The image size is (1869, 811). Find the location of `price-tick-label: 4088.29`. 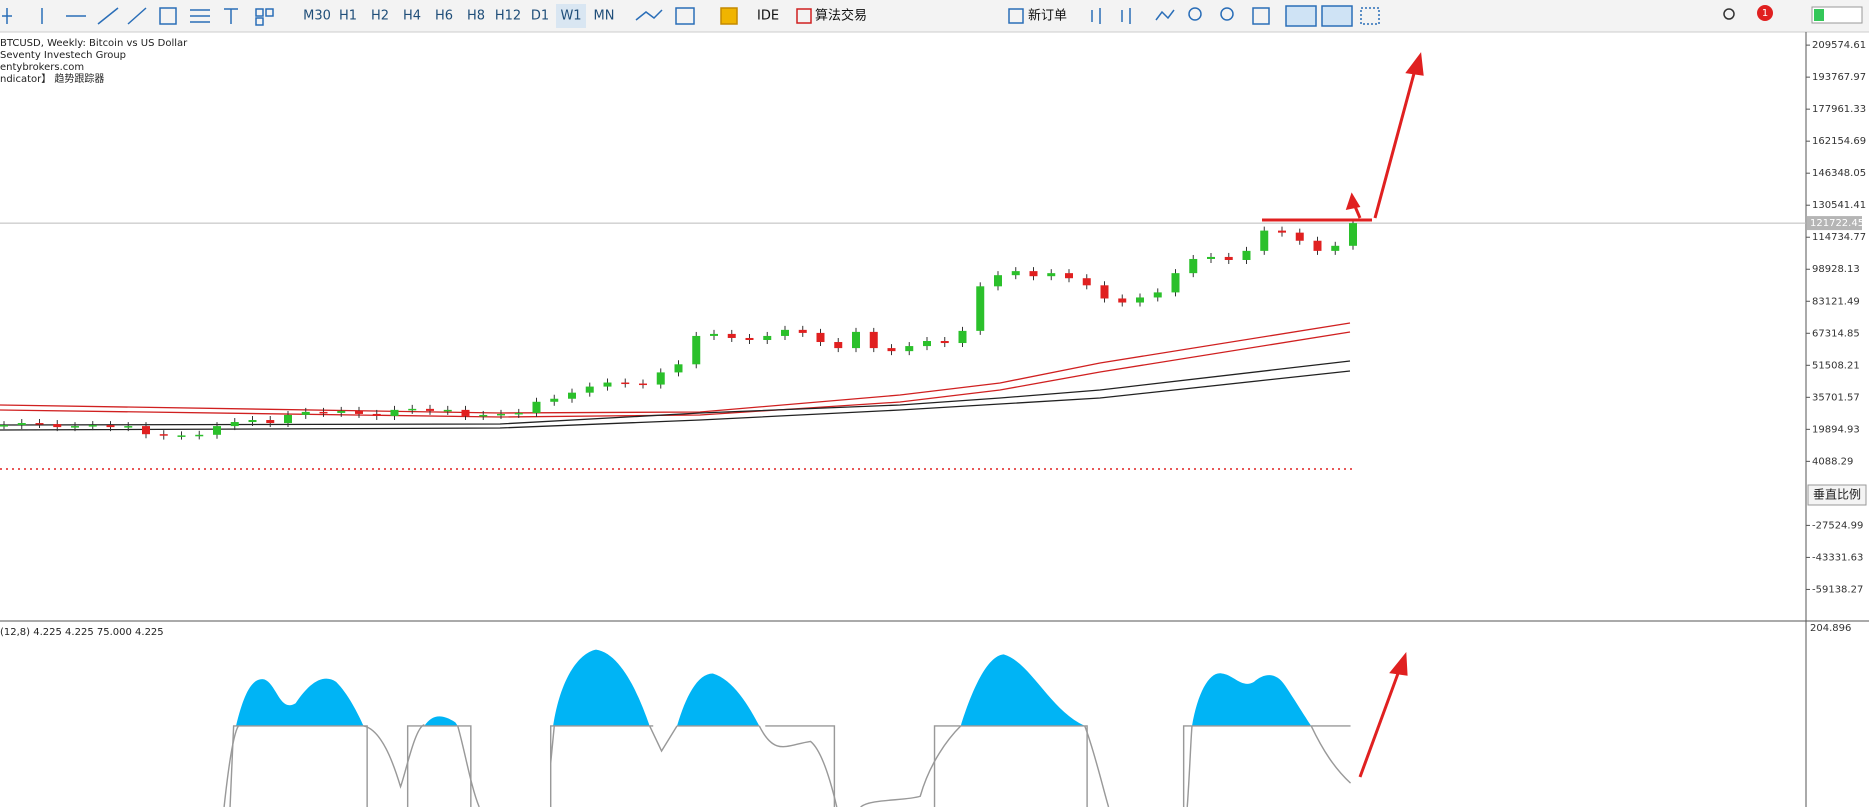

price-tick-label: 4088.29 is located at coordinates (1832, 461).